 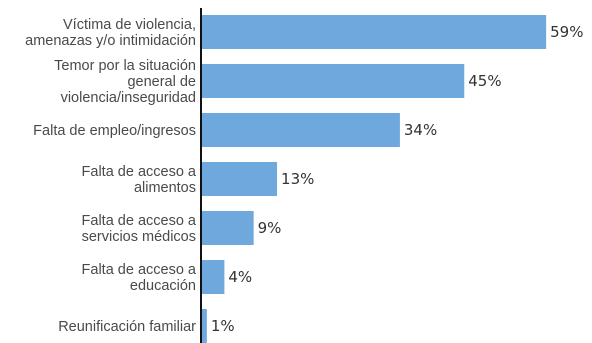 What do you see at coordinates (128, 98) in the screenshot?
I see `category-label-line: violencia/inseguridad` at bounding box center [128, 98].